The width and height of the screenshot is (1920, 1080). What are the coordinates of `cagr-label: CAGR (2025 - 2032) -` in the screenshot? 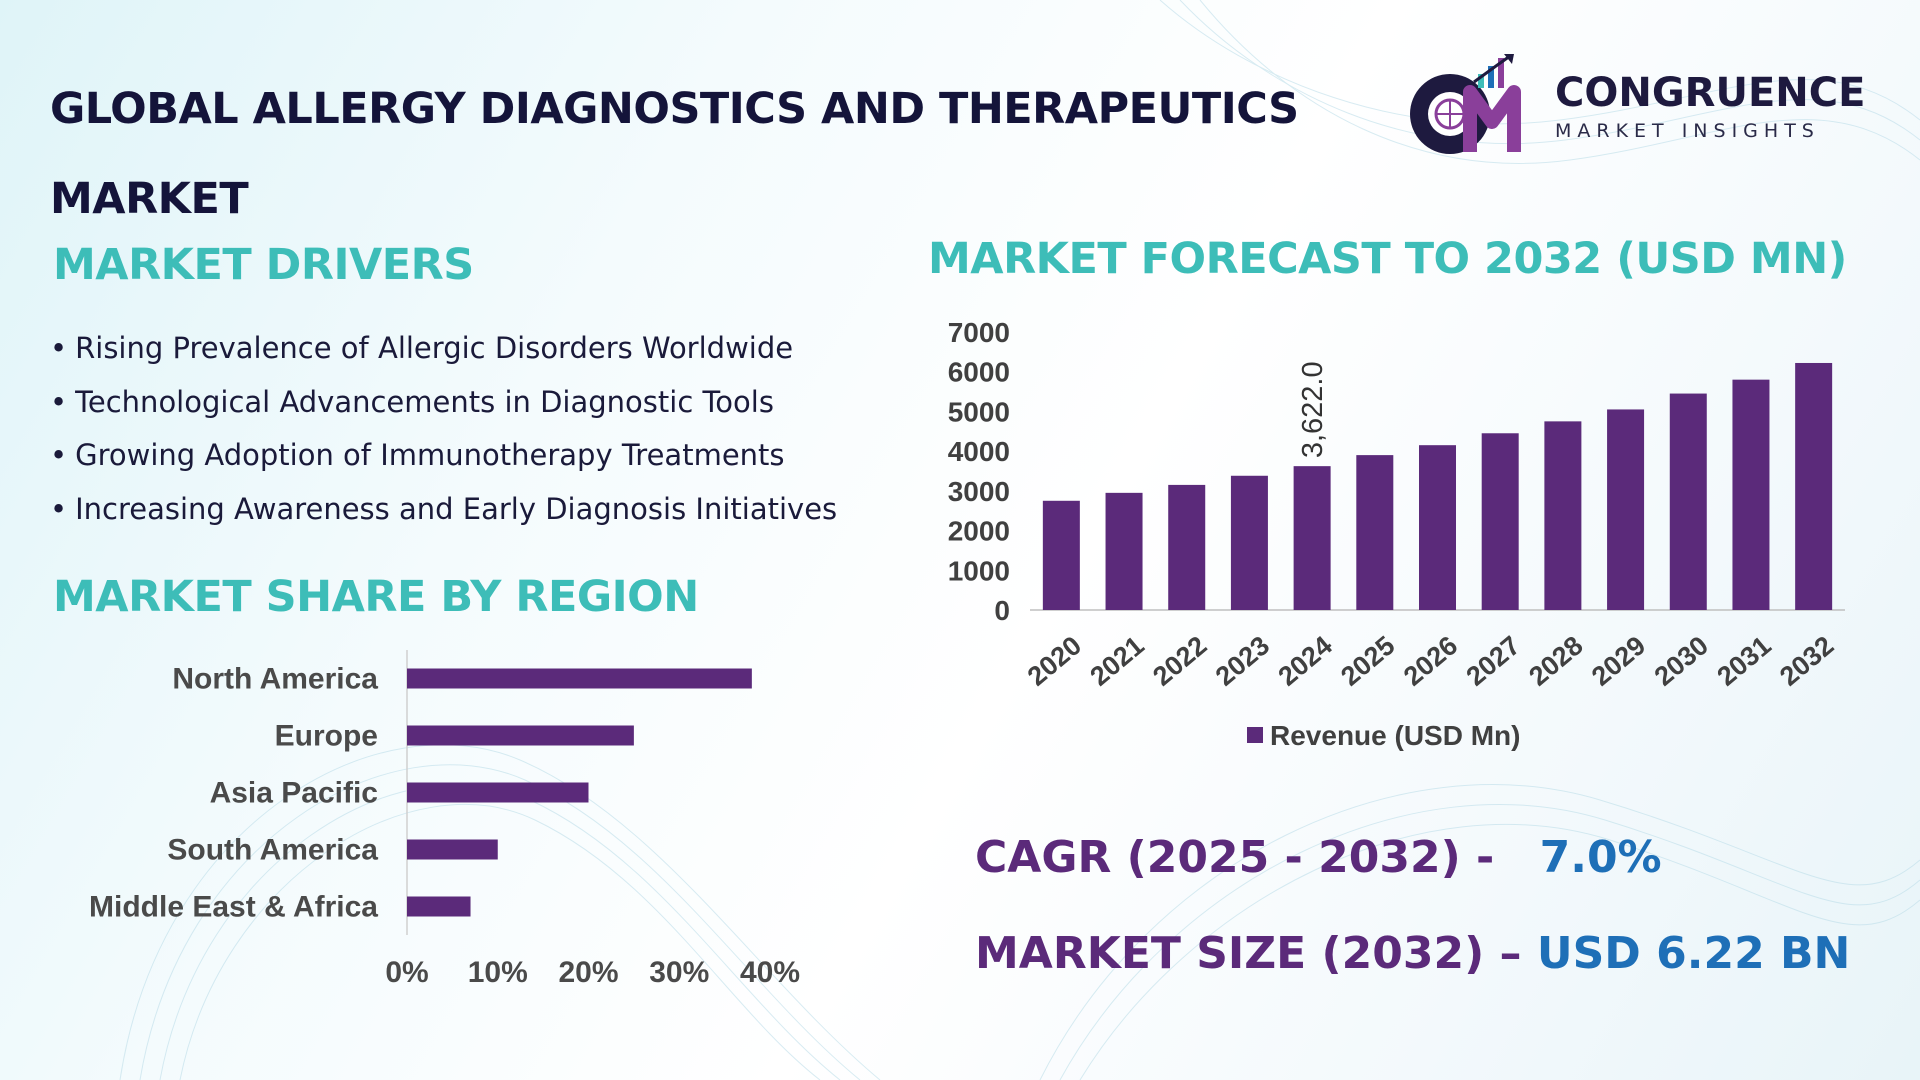 It's located at (1235, 857).